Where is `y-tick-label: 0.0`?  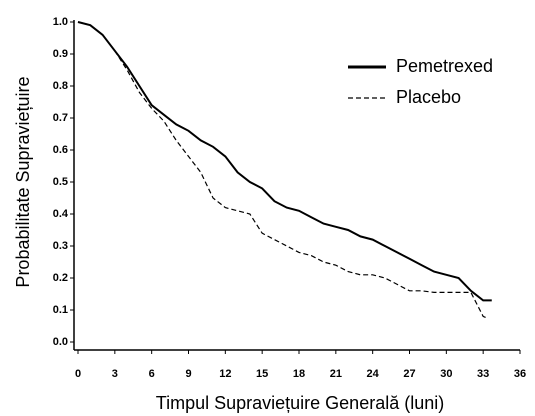
y-tick-label: 0.0 is located at coordinates (60, 342).